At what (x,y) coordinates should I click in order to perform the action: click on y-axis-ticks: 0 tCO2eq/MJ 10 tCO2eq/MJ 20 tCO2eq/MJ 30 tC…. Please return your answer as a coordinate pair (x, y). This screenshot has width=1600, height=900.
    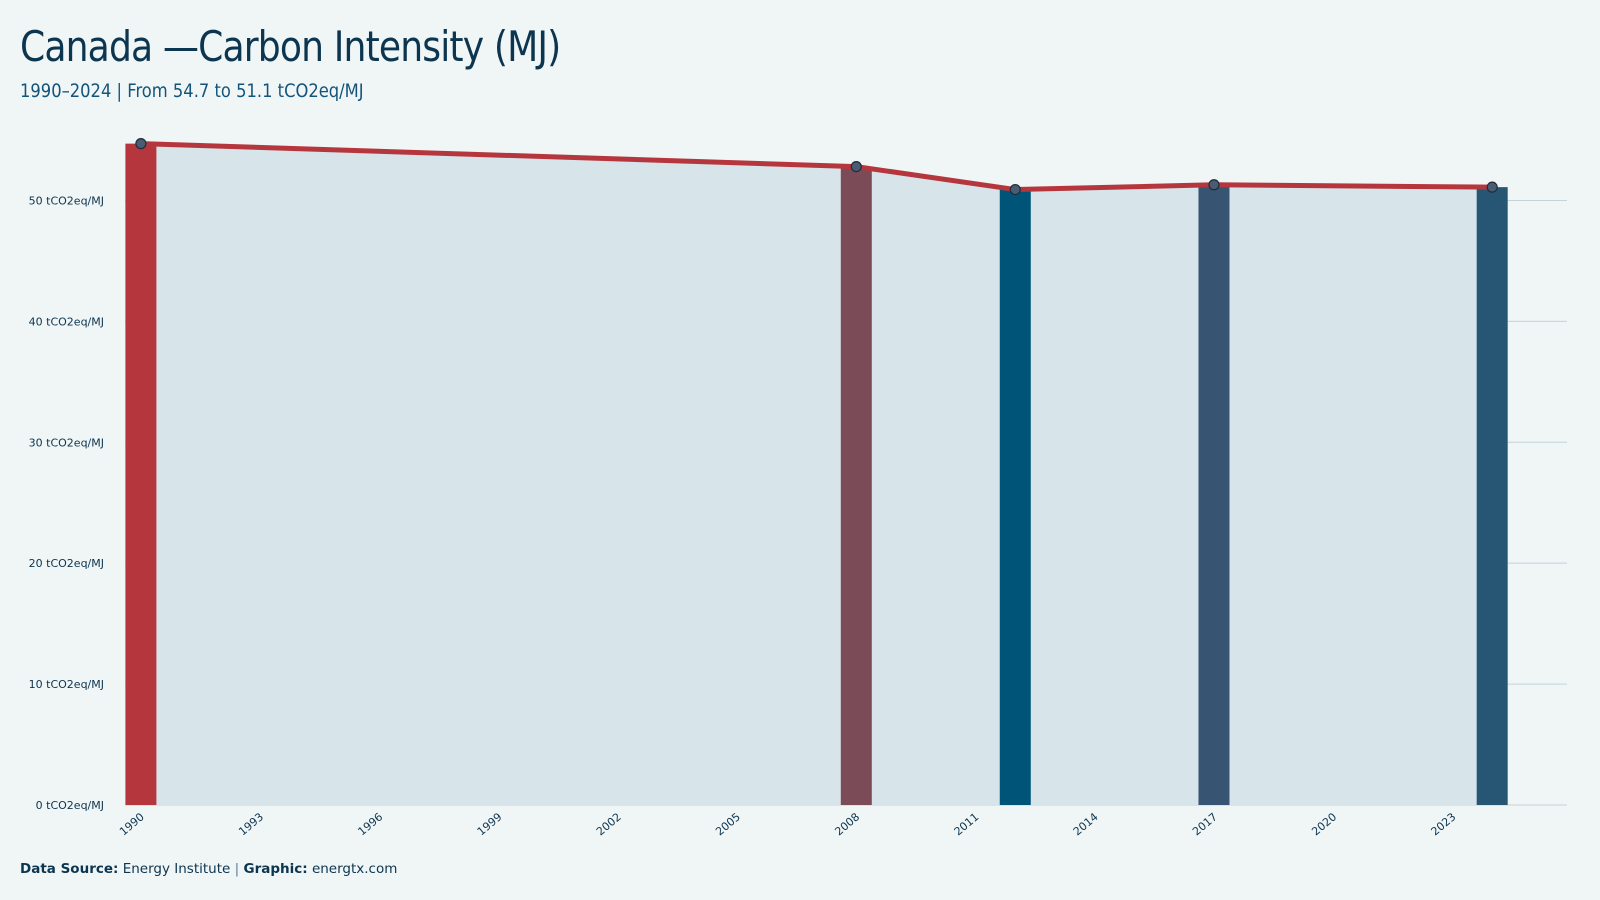
    Looking at the image, I should click on (66, 503).